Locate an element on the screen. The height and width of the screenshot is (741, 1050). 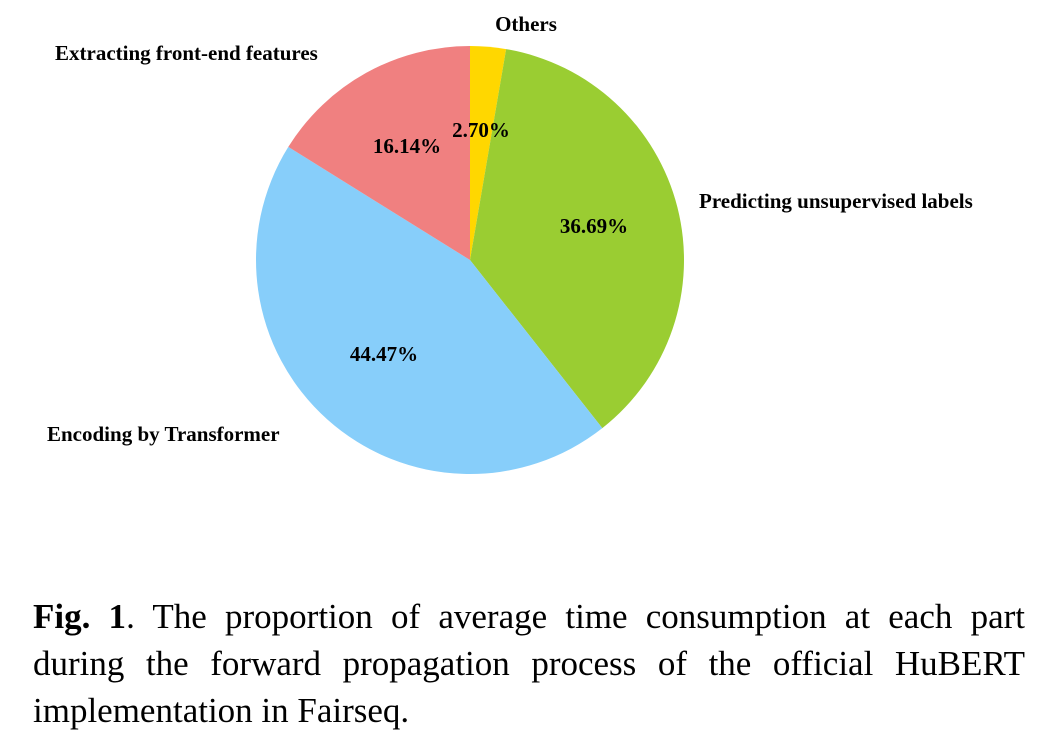
slice-value-label-extracting-front-end-features: 16.14% is located at coordinates (407, 146).